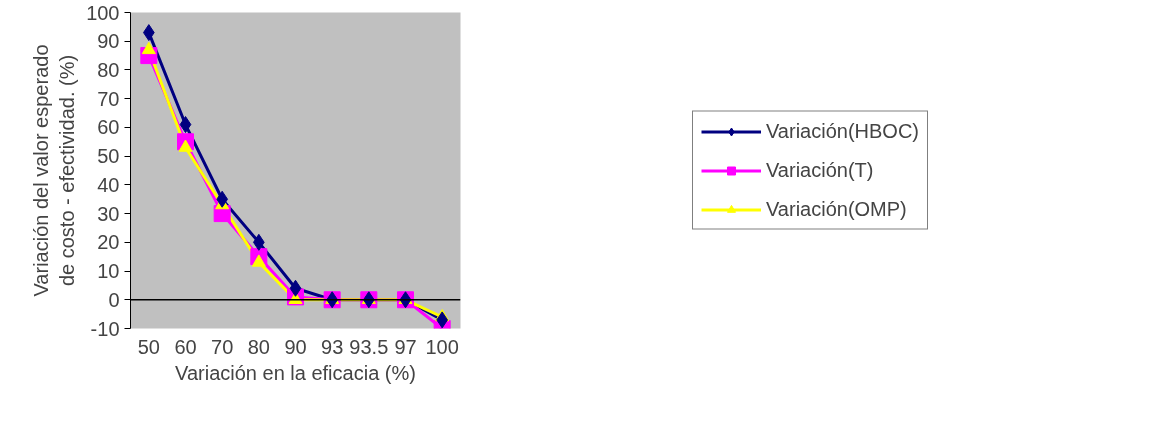 The image size is (1165, 423). Describe the element at coordinates (332, 346) in the screenshot. I see `x-tick-label: 93` at that location.